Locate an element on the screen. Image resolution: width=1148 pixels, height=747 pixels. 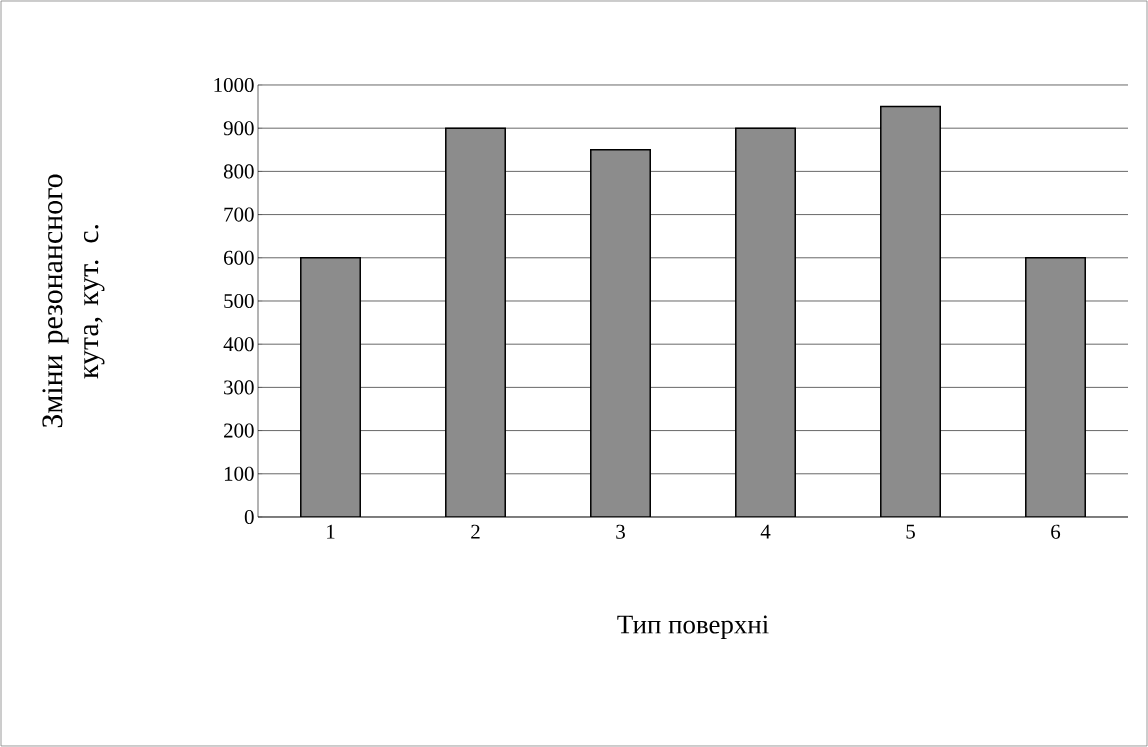
y-tick-label: 100 is located at coordinates (239, 473).